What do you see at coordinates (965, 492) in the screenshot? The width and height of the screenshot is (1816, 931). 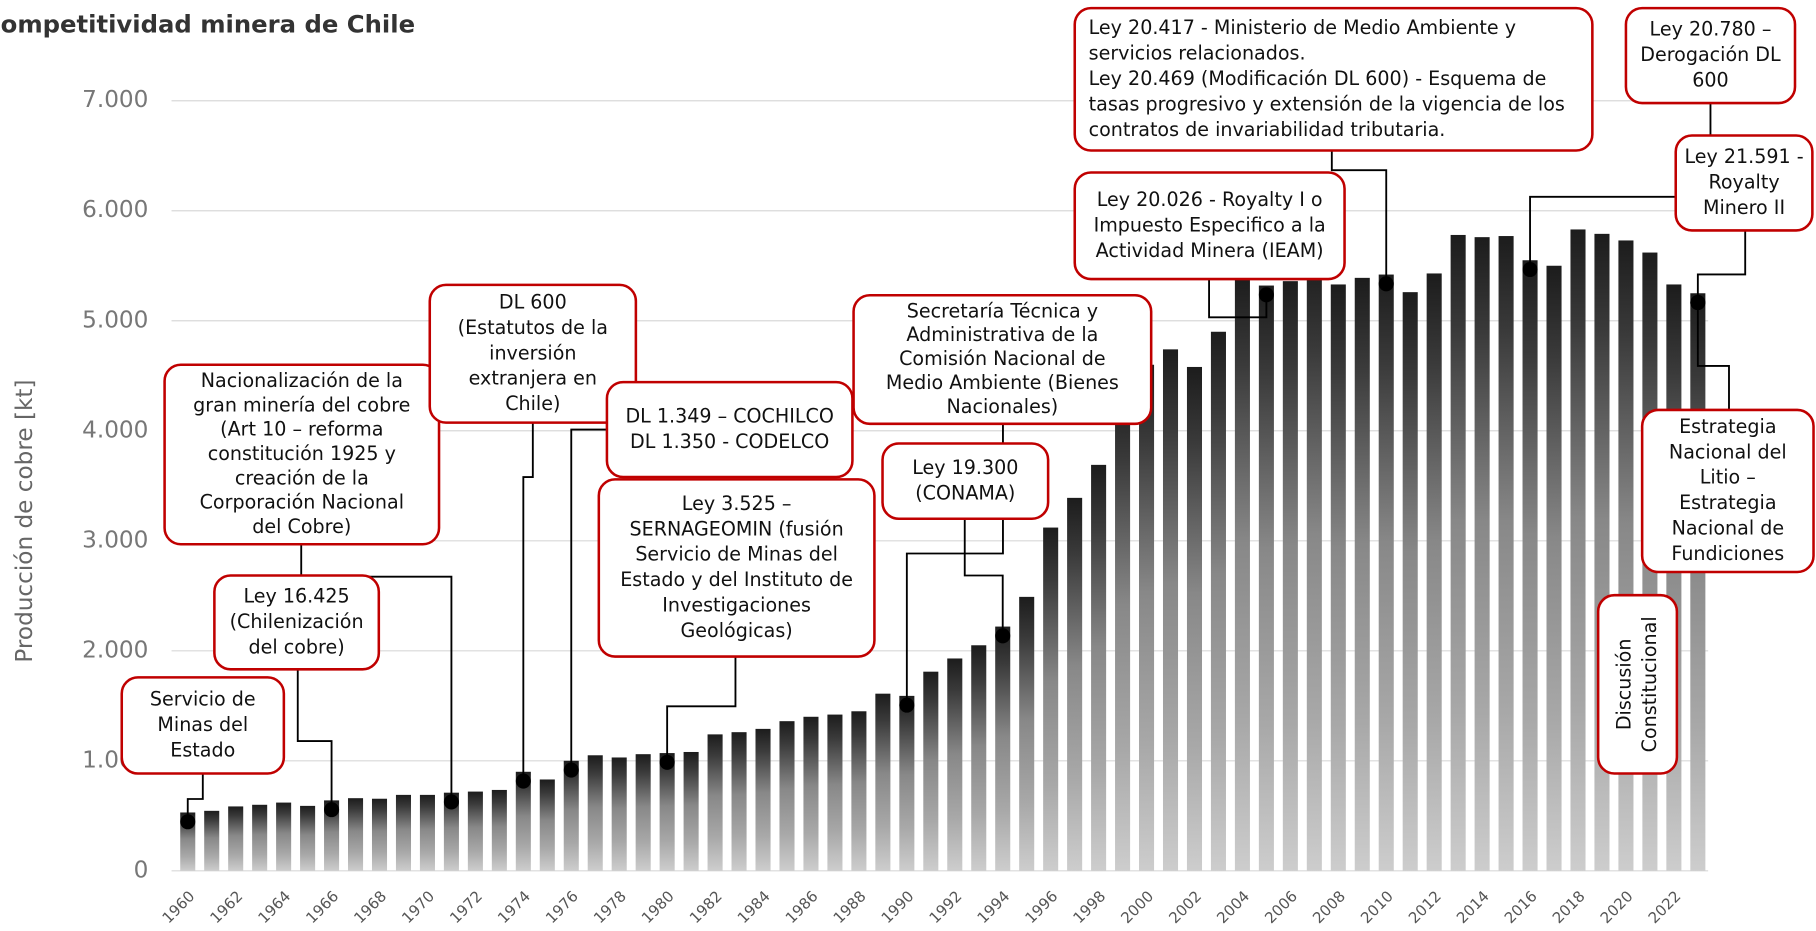 I see `annotation-text: (CONAMA)` at bounding box center [965, 492].